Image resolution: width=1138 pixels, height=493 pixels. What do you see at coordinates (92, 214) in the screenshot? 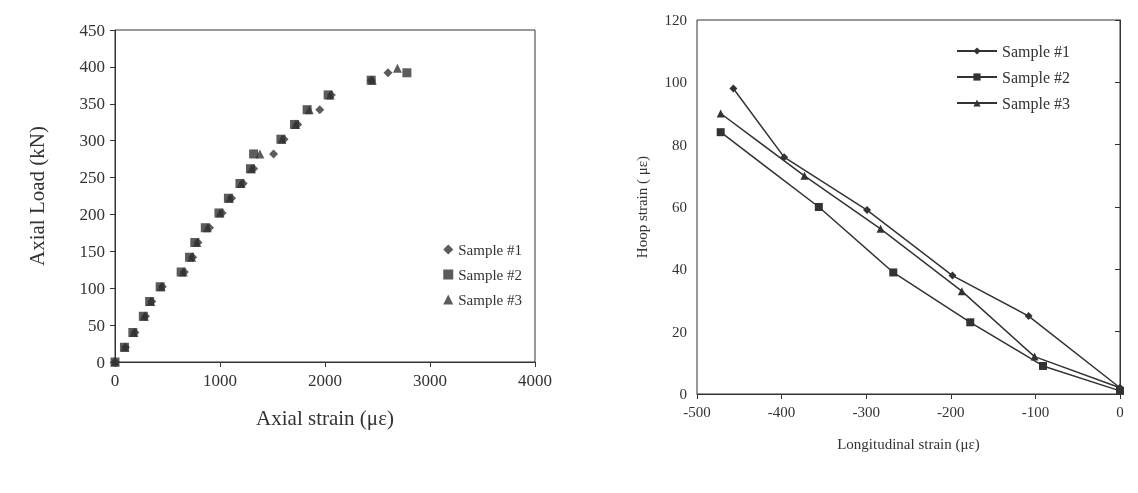
I see `y-tick-label: 200` at bounding box center [92, 214].